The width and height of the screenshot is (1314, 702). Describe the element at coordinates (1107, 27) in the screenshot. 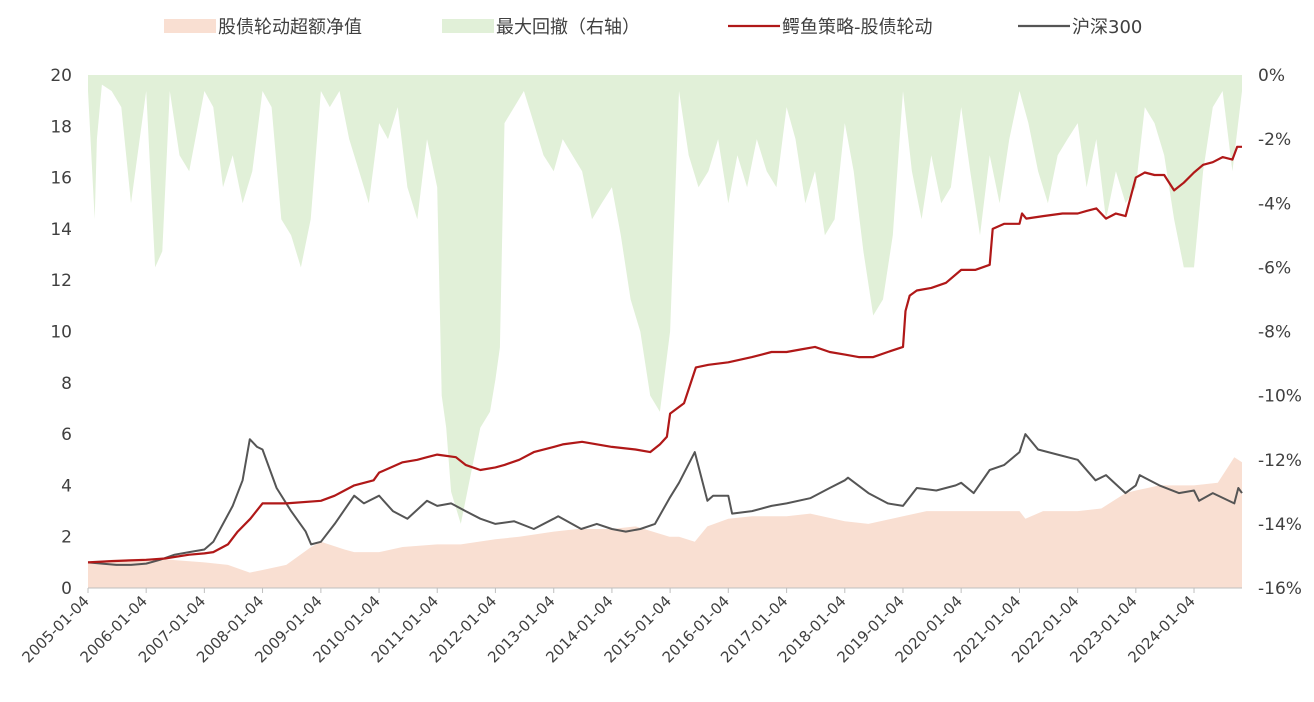

I see `legend-label: 沪深300` at that location.